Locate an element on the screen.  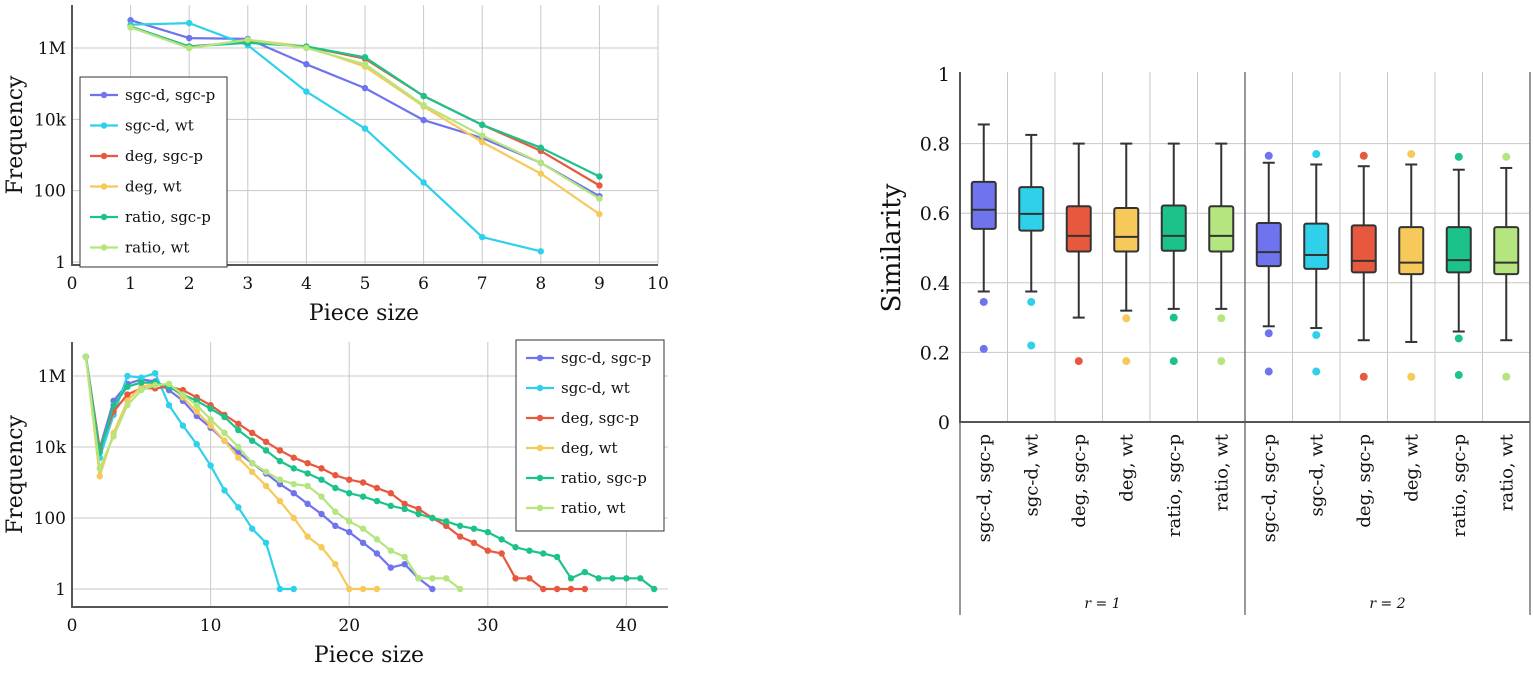
y-tick-label: 10k is located at coordinates (50, 448).